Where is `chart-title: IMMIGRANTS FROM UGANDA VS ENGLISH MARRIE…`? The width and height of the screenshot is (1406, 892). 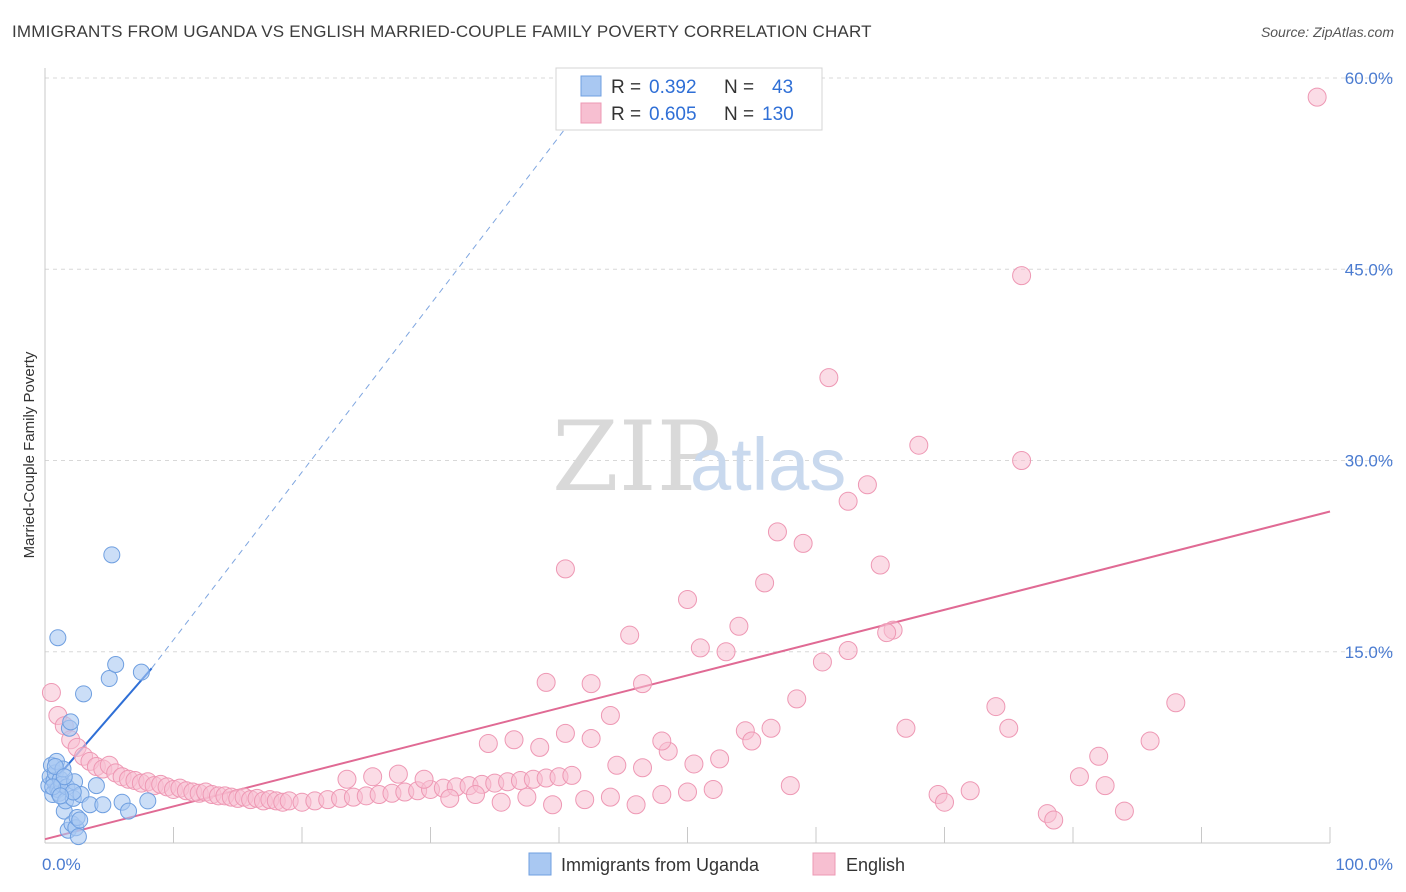 chart-title: IMMIGRANTS FROM UGANDA VS ENGLISH MARRIE… is located at coordinates (442, 31).